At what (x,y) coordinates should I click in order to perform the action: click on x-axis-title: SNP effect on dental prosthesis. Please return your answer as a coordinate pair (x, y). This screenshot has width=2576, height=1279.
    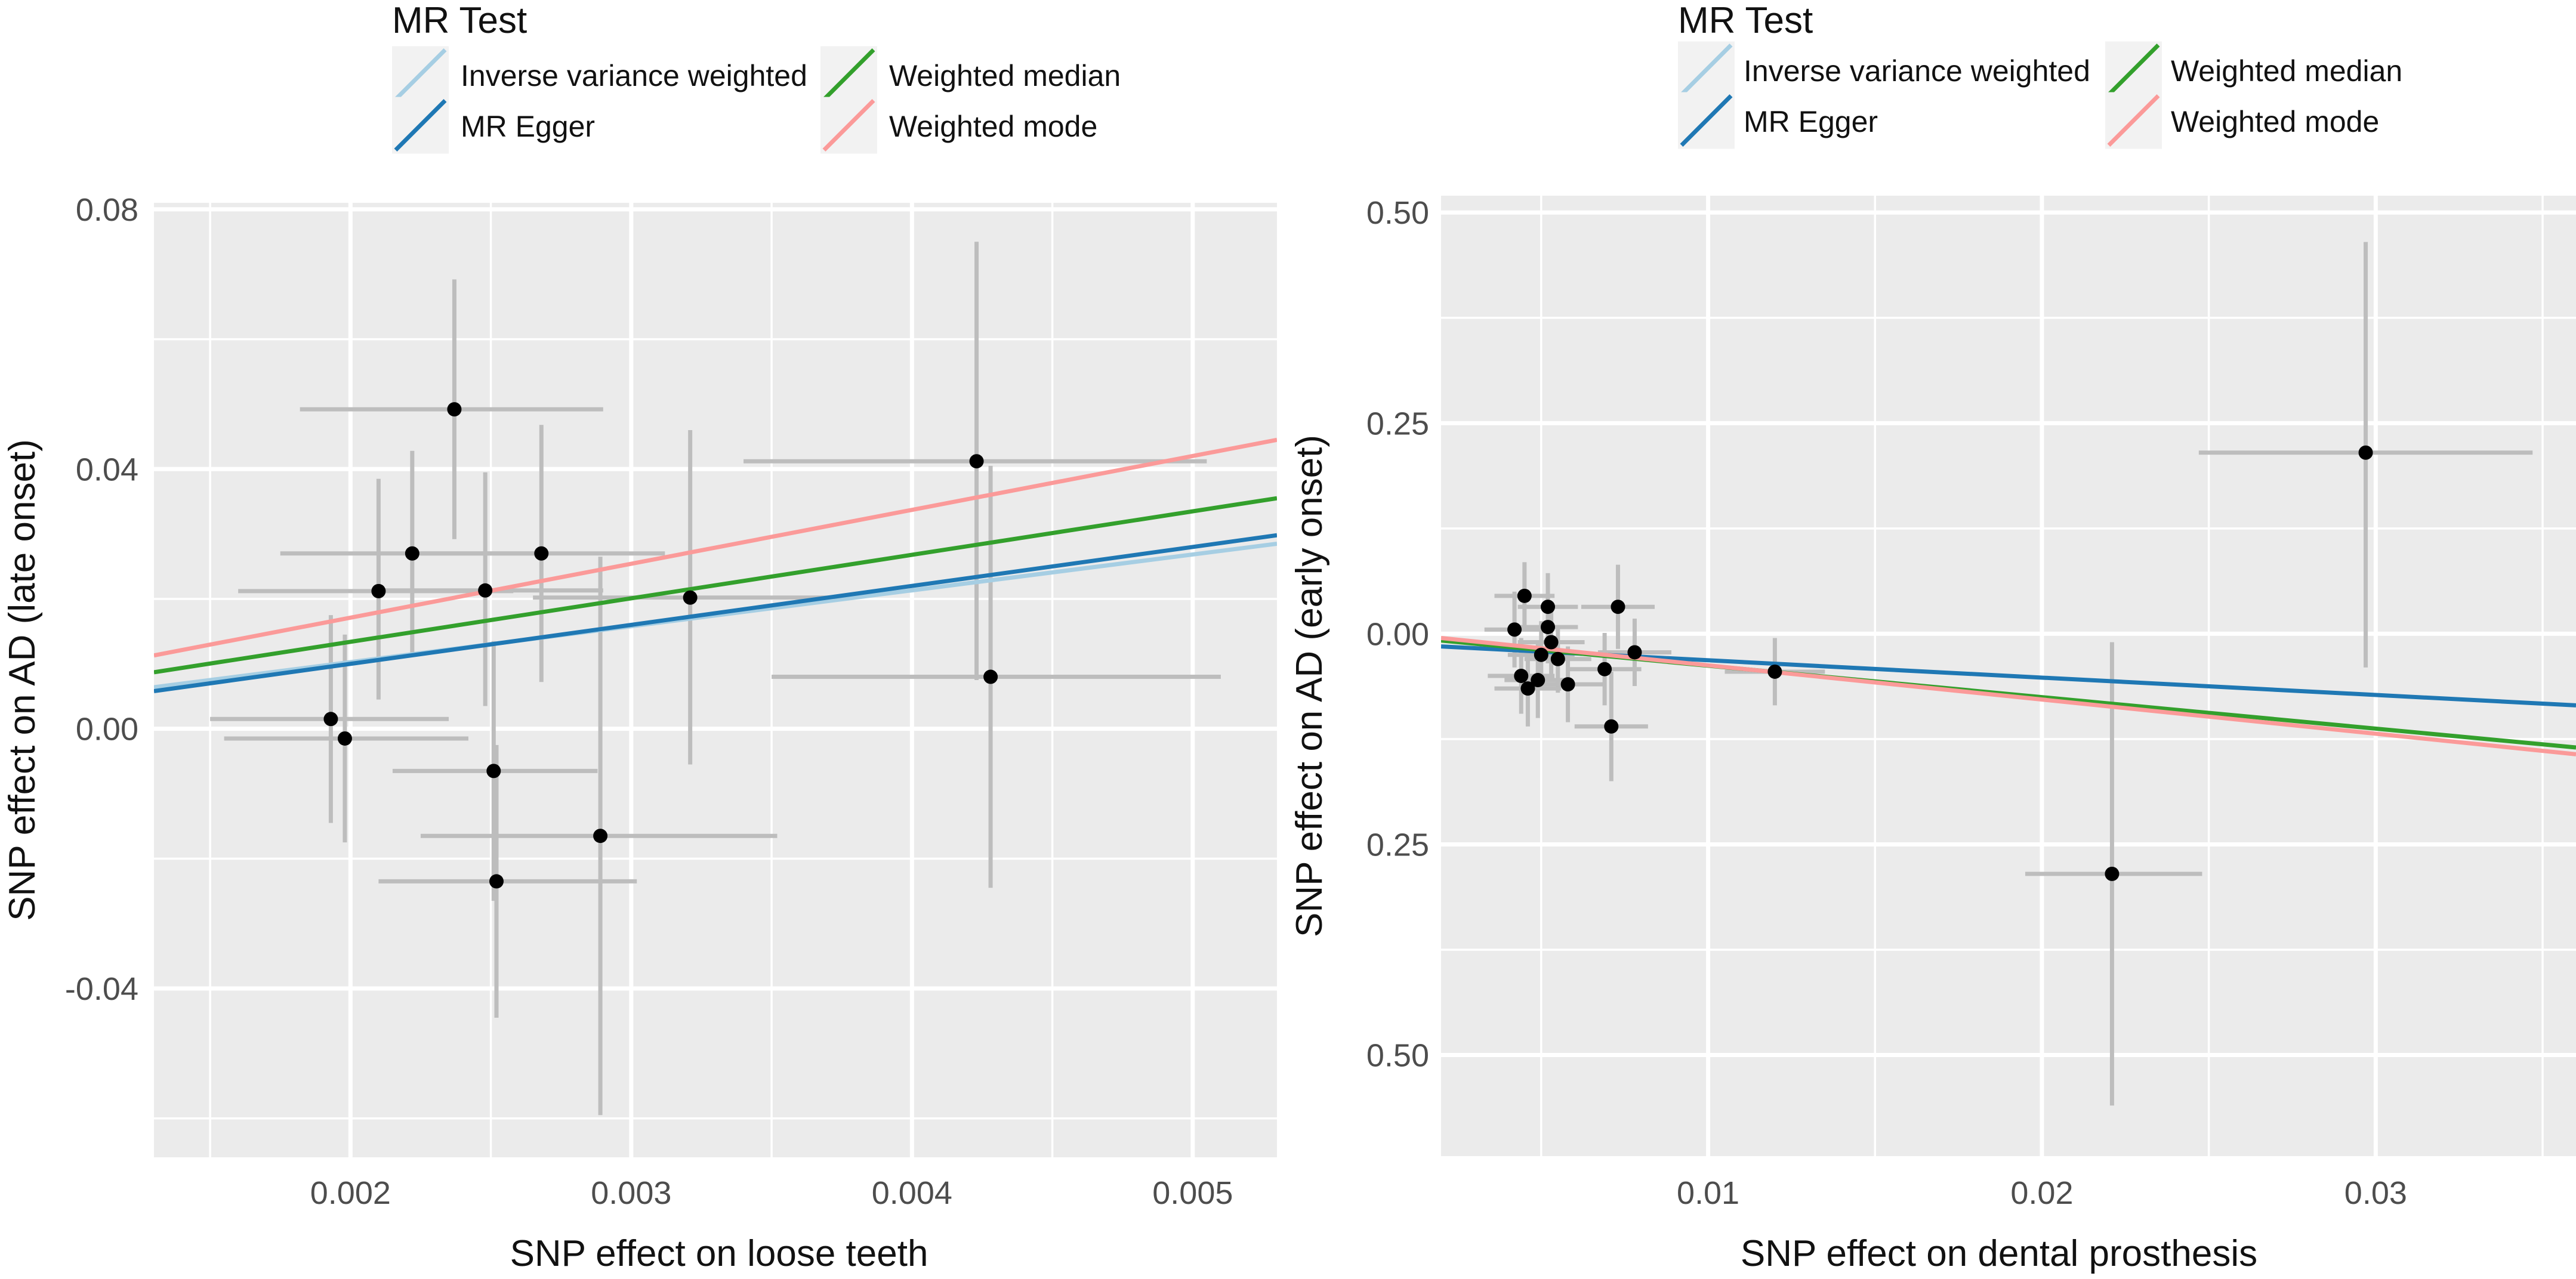
    Looking at the image, I should click on (1999, 1254).